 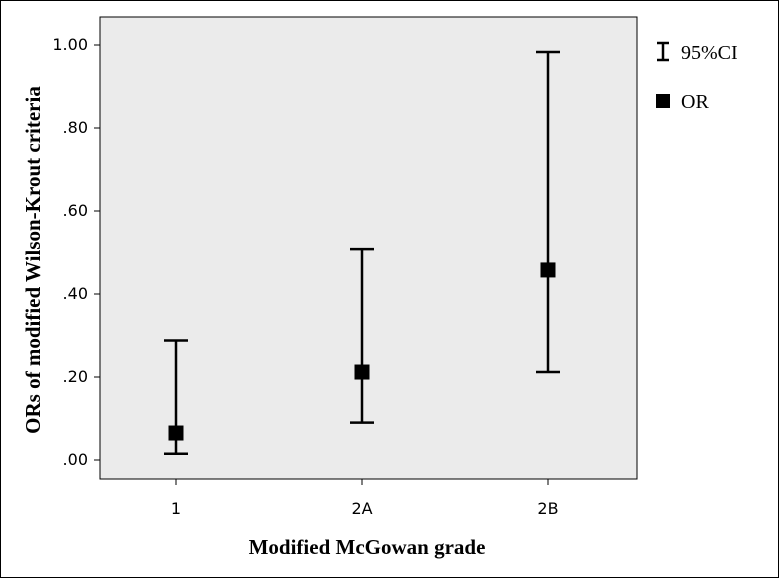 I want to click on y-tick-label: .80, so click(x=75, y=127).